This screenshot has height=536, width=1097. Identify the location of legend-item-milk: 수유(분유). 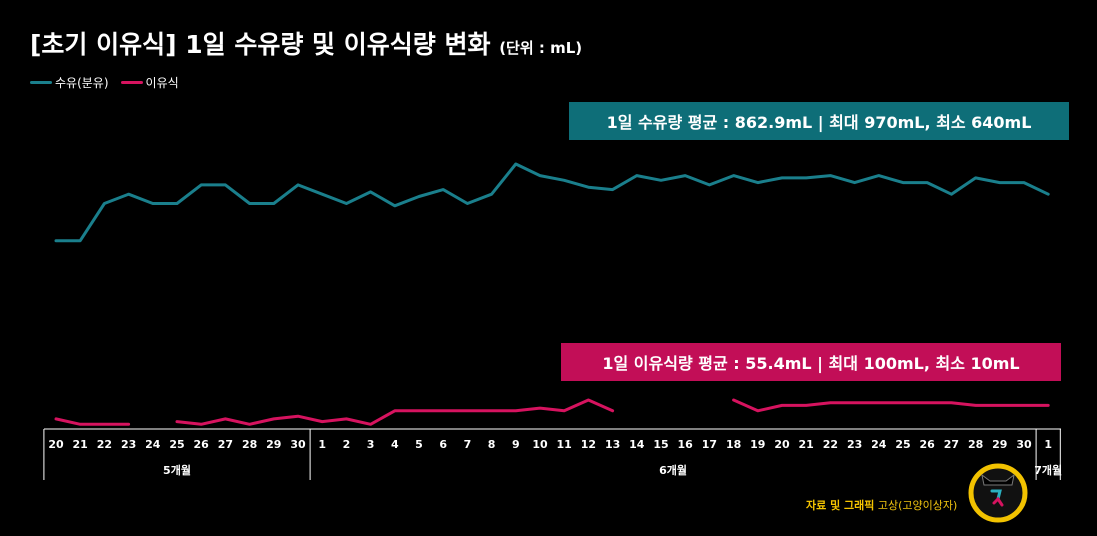
(69, 82).